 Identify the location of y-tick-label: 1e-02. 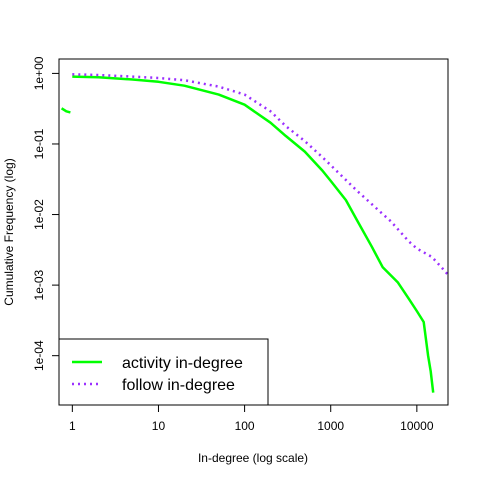
(39, 214).